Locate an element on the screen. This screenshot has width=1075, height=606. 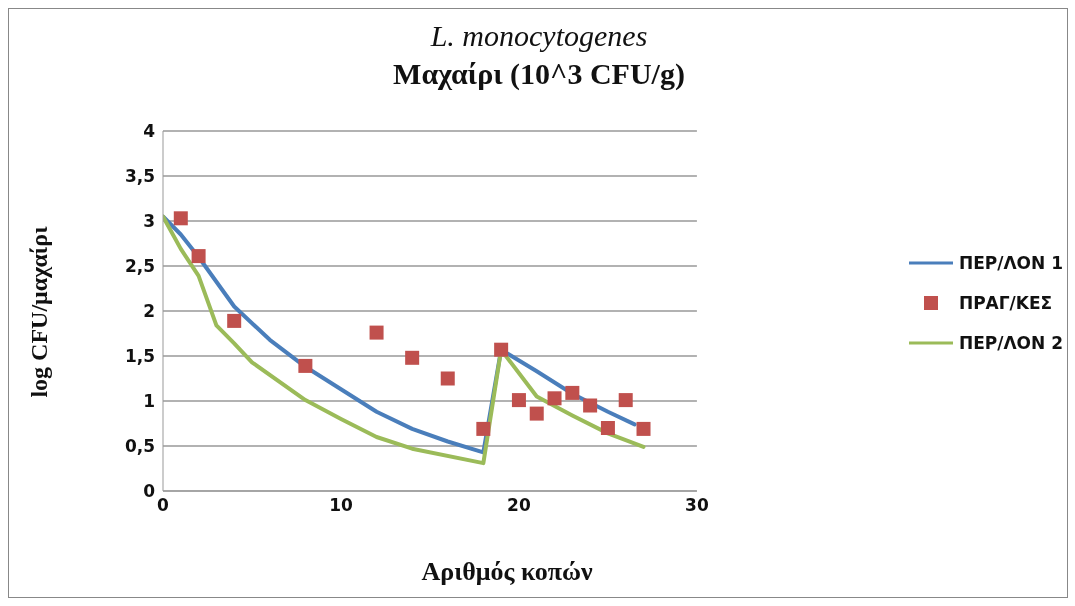
y-tick-label: 0 is located at coordinates (149, 491).